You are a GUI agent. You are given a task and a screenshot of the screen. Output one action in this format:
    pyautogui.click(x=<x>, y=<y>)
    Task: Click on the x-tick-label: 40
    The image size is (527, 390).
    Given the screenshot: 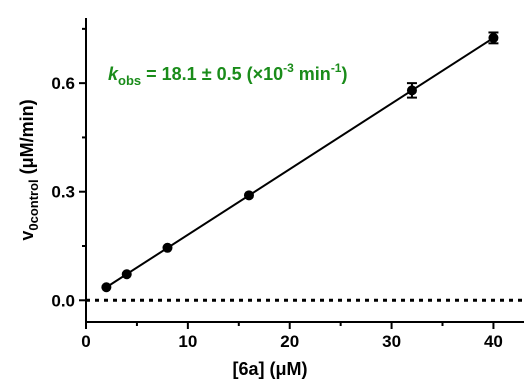 What is the action you would take?
    pyautogui.click(x=493, y=341)
    